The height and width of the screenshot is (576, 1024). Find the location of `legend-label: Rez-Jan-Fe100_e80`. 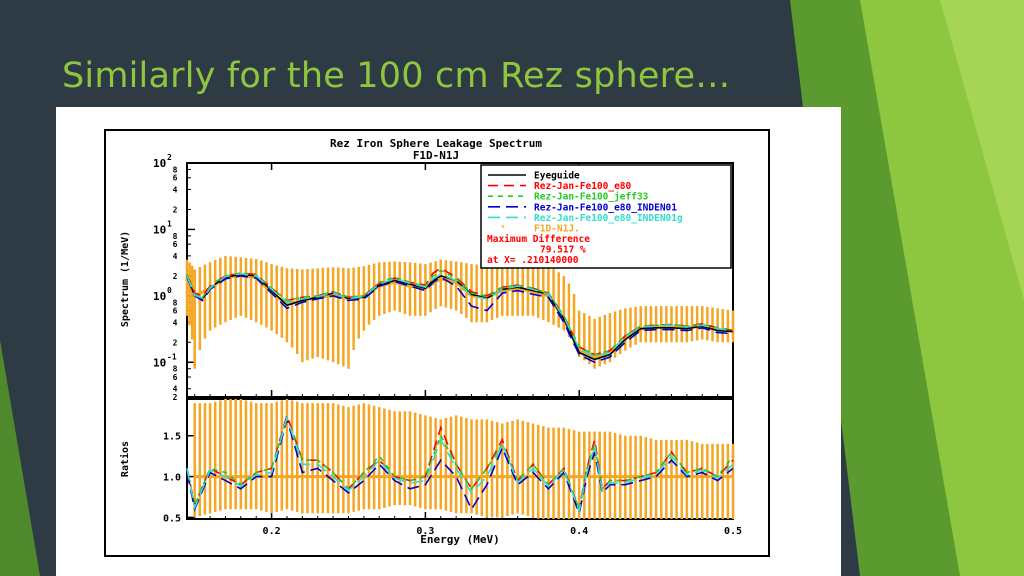

legend-label: Rez-Jan-Fe100_e80 is located at coordinates (583, 186).